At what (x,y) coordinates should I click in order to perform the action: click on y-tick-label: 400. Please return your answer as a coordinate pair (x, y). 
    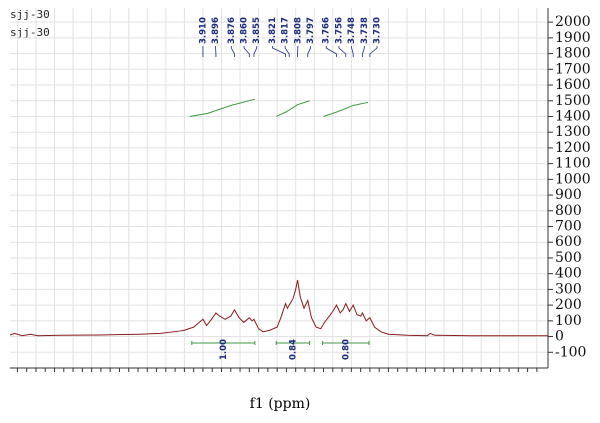
    Looking at the image, I should click on (568, 274).